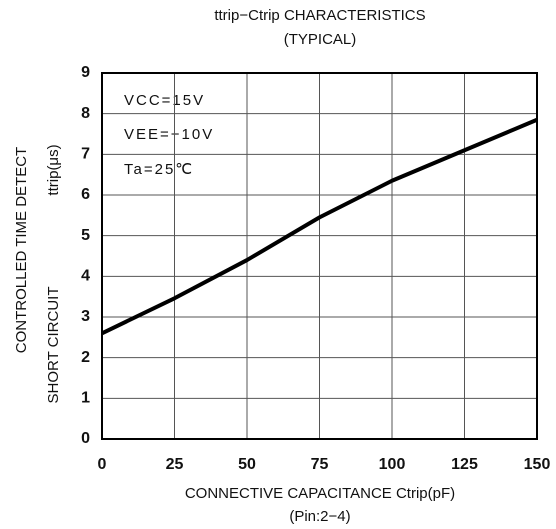  What do you see at coordinates (85, 398) in the screenshot?
I see `y-tick-label: 1` at bounding box center [85, 398].